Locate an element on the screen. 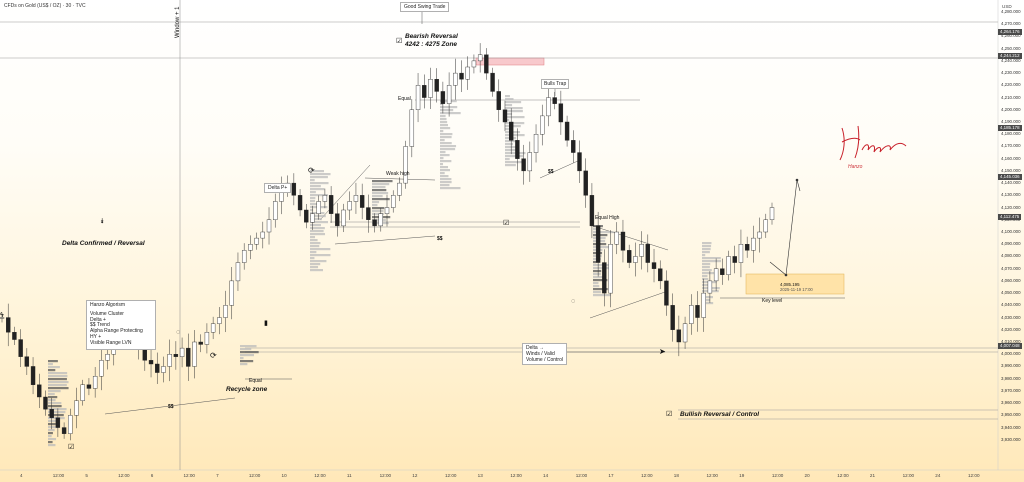 This screenshot has width=1024, height=482. signature-text: Hanzo is located at coordinates (855, 167).